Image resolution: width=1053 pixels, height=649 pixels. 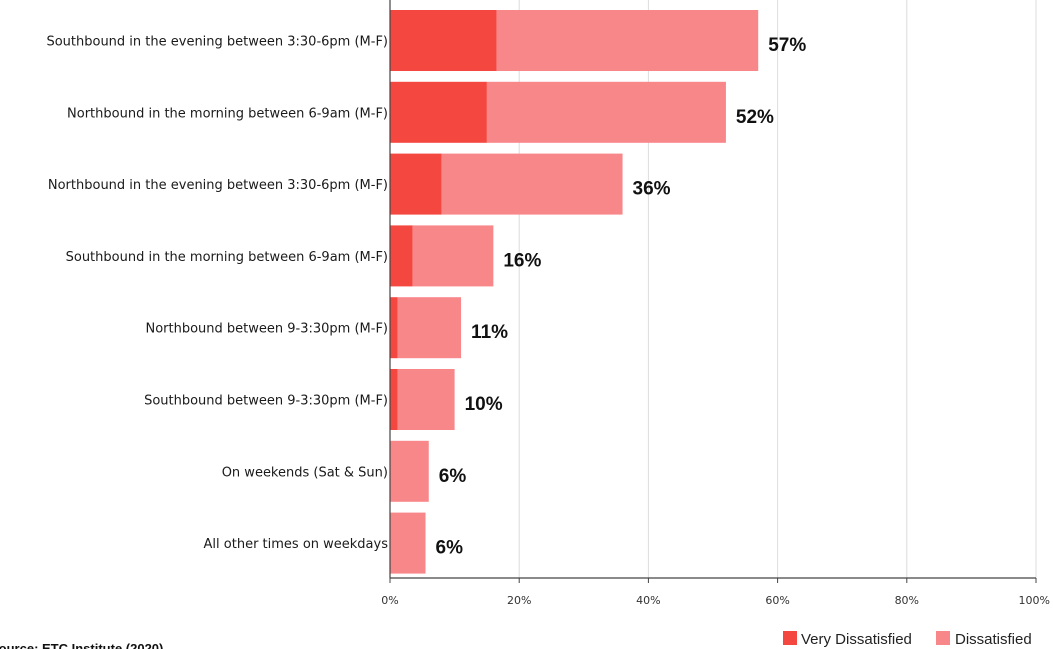 What do you see at coordinates (81, 645) in the screenshot?
I see `source-note: Source: ETC Institute (2020)` at bounding box center [81, 645].